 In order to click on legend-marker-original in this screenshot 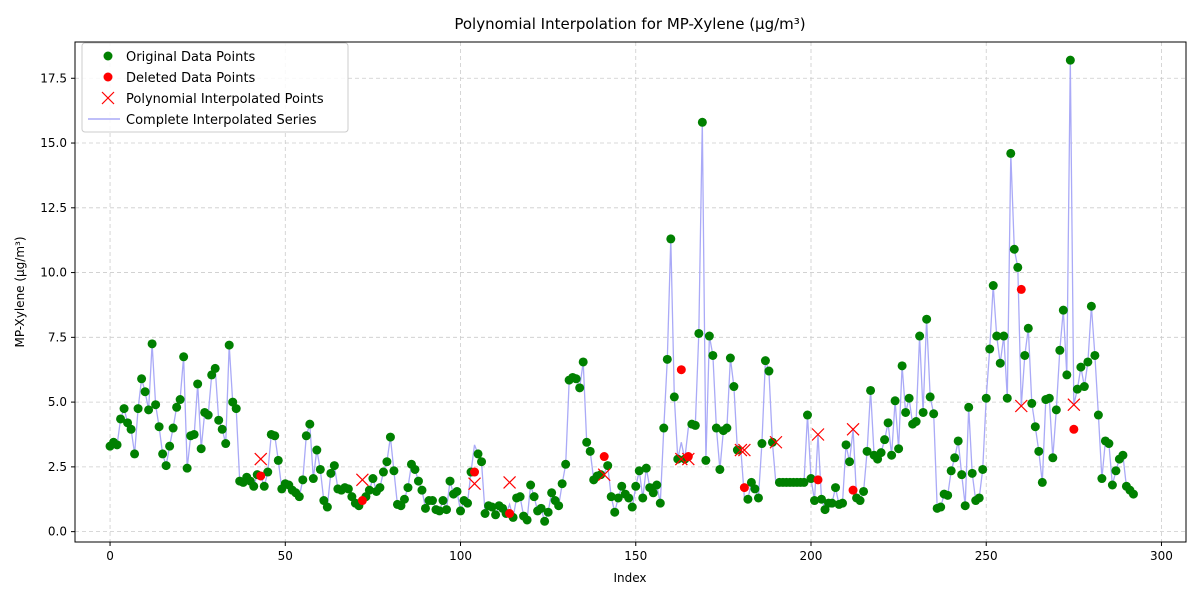, I will do `click(108, 56)`.